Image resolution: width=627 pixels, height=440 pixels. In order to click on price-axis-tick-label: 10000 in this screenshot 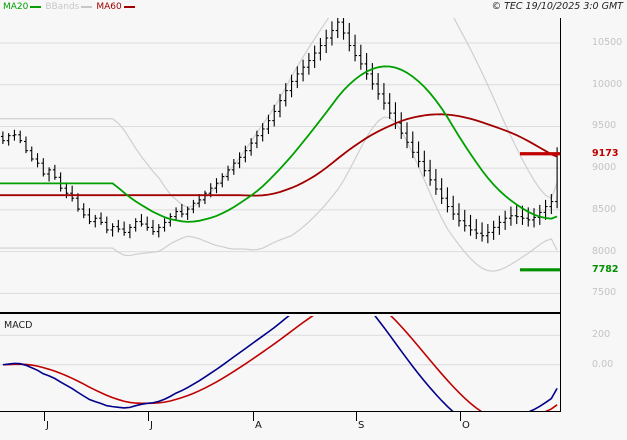, I will do `click(607, 84)`.